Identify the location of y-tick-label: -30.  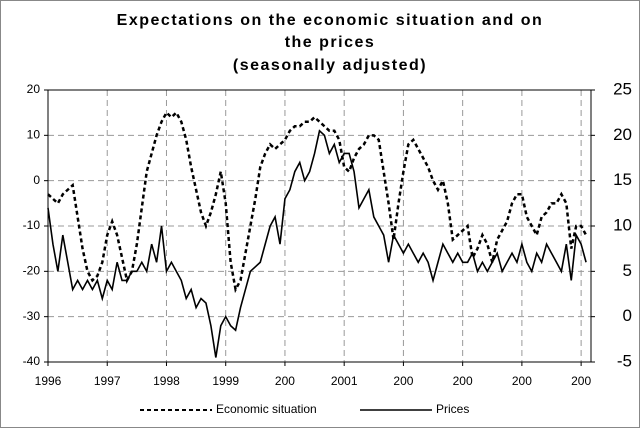
(32, 316).